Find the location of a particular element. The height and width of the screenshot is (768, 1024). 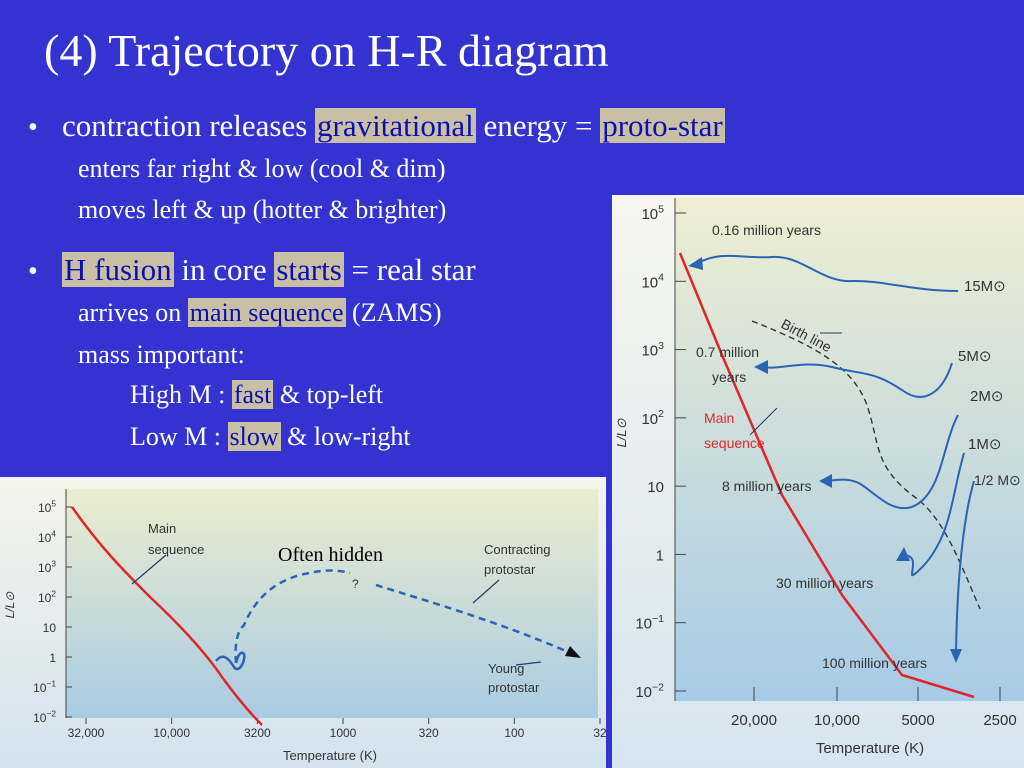

left-y-tick-label: 10⁴ is located at coordinates (47, 537).